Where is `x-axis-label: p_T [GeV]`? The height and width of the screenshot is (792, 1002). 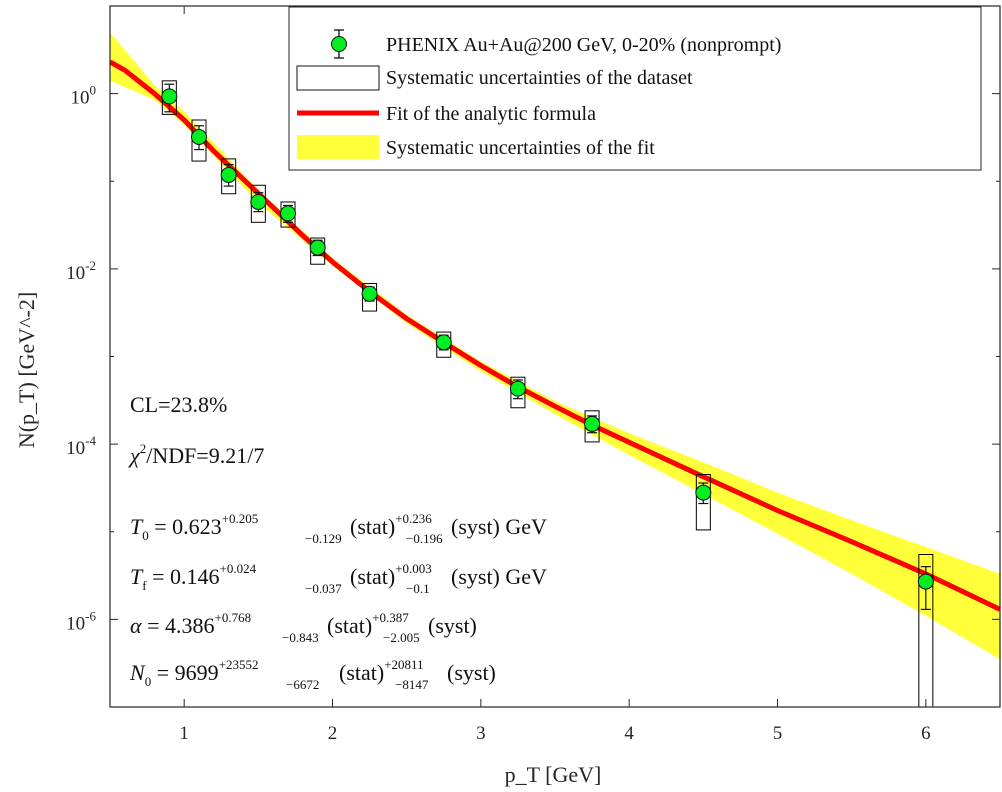 x-axis-label: p_T [GeV] is located at coordinates (553, 774).